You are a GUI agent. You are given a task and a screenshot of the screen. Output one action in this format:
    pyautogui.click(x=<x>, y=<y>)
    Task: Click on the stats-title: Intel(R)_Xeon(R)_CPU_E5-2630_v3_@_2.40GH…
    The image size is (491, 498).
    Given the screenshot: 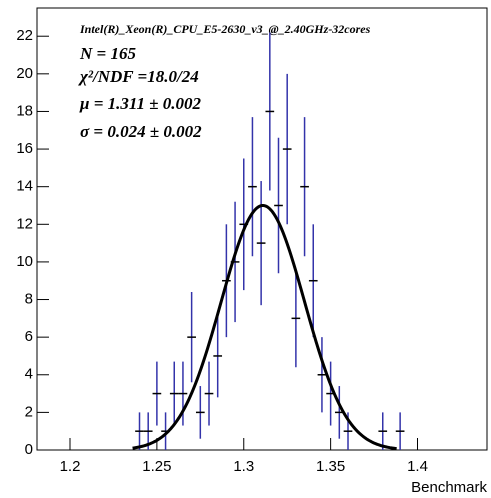 What is the action you would take?
    pyautogui.click(x=225, y=29)
    